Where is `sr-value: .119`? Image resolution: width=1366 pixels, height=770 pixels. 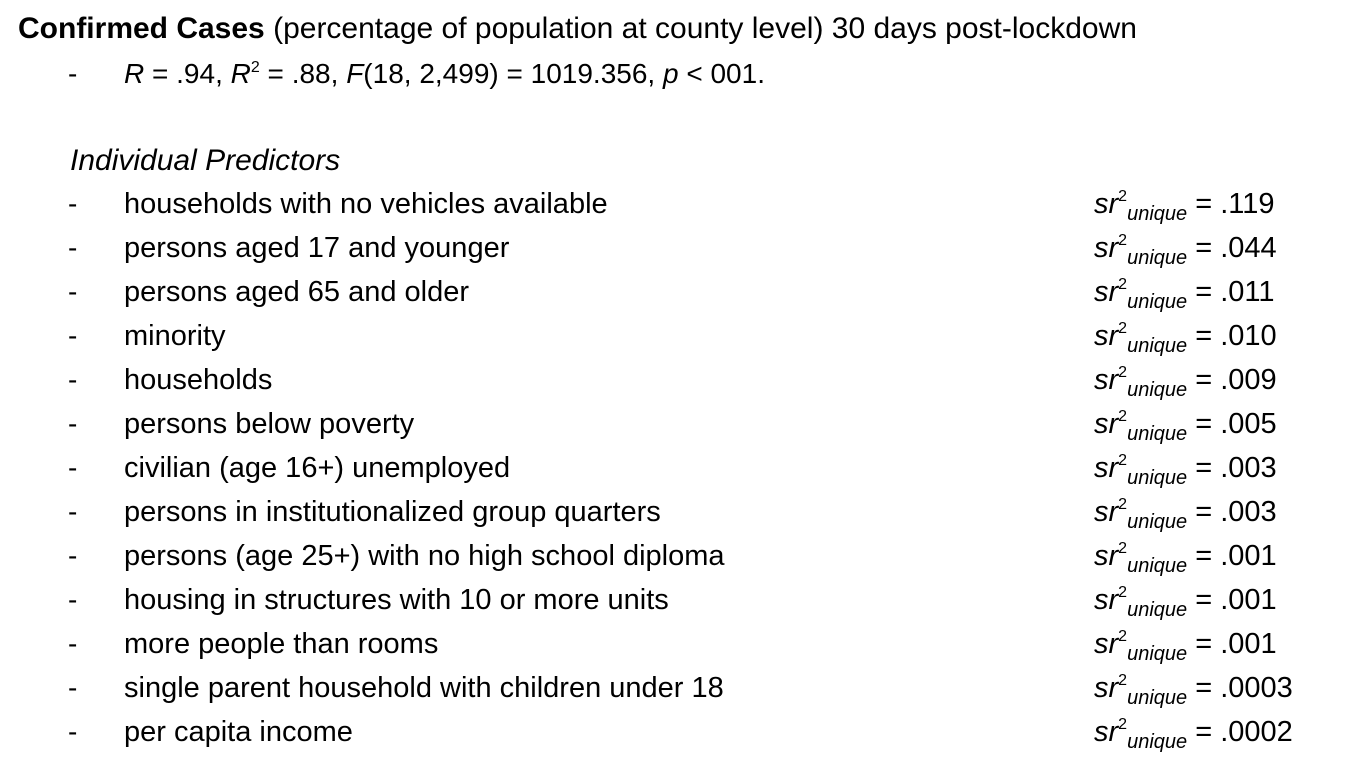
sr-value: .119 is located at coordinates (1247, 204).